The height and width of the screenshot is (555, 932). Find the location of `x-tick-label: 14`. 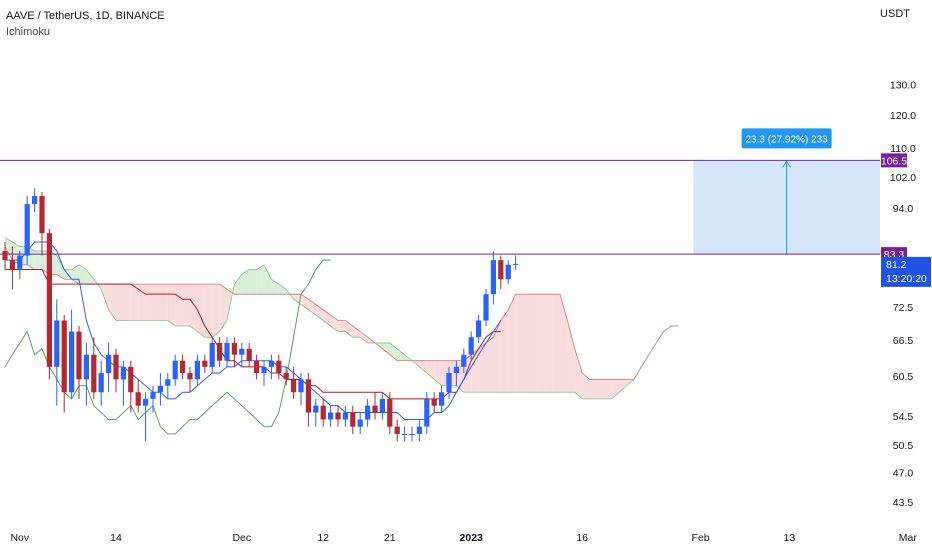

x-tick-label: 14 is located at coordinates (116, 538).